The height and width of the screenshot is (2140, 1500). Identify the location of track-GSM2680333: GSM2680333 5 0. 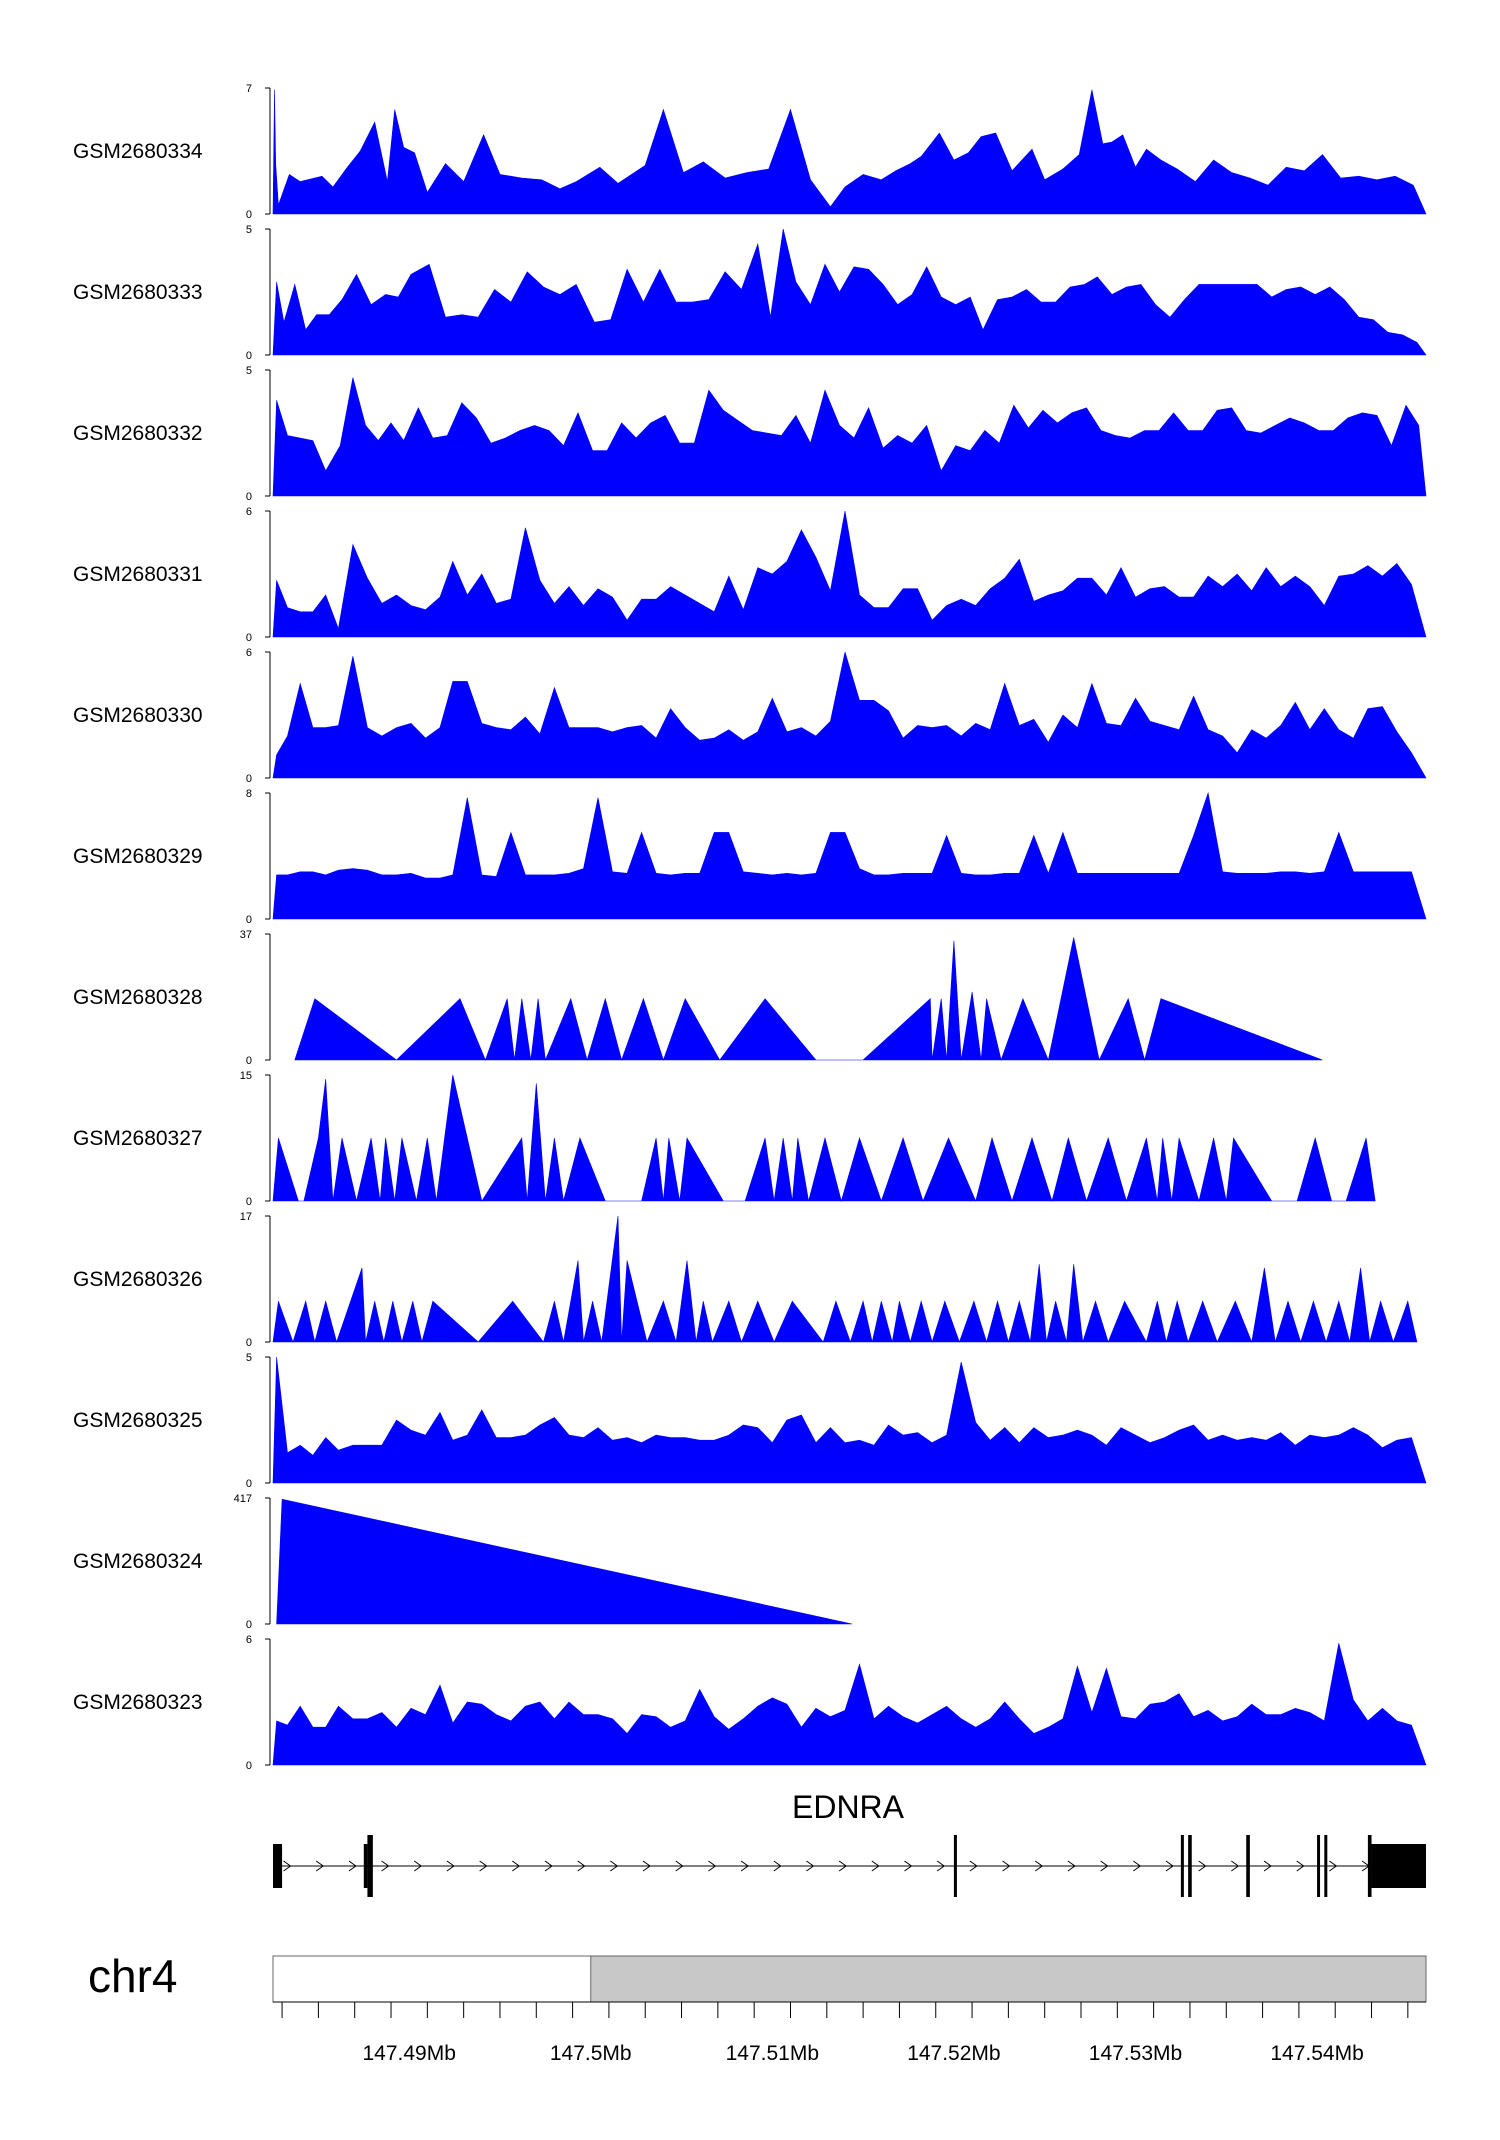
(750, 293).